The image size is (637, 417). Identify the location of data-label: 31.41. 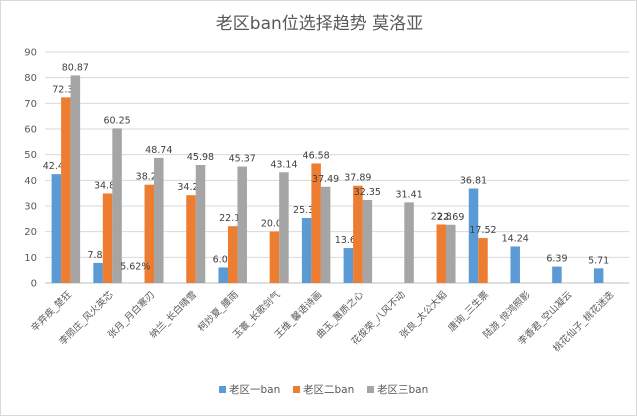
(408, 194).